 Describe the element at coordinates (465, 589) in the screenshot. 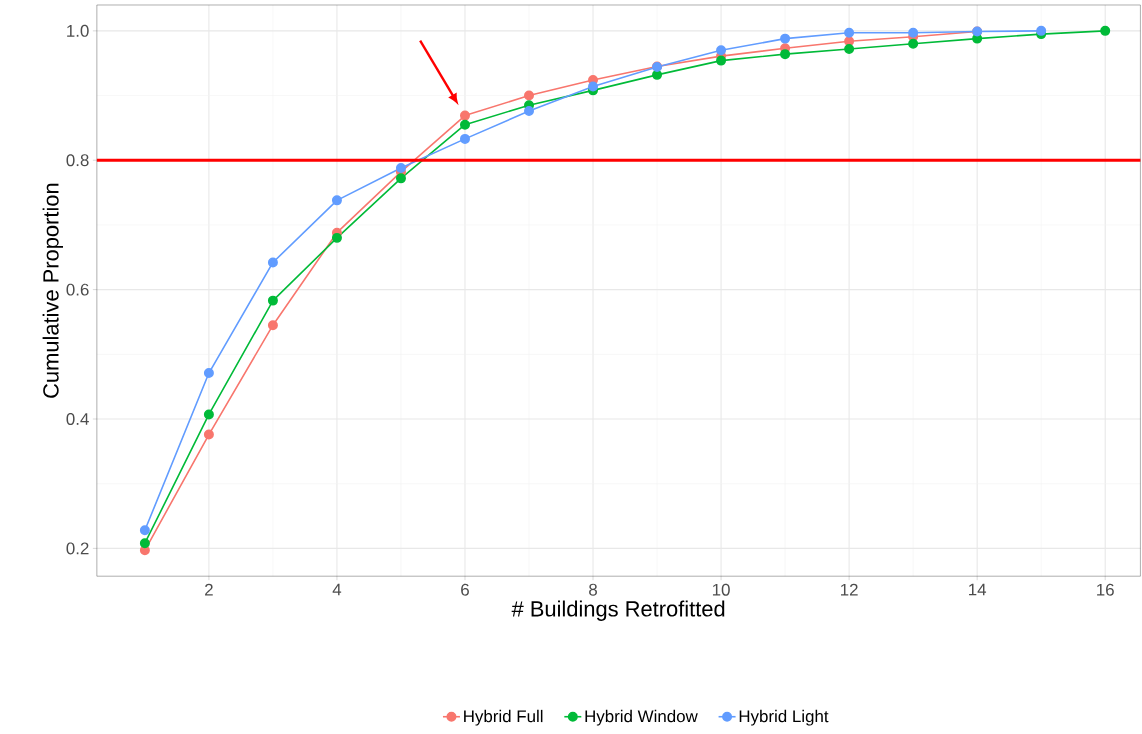

I see `x-tick-label: 6` at that location.